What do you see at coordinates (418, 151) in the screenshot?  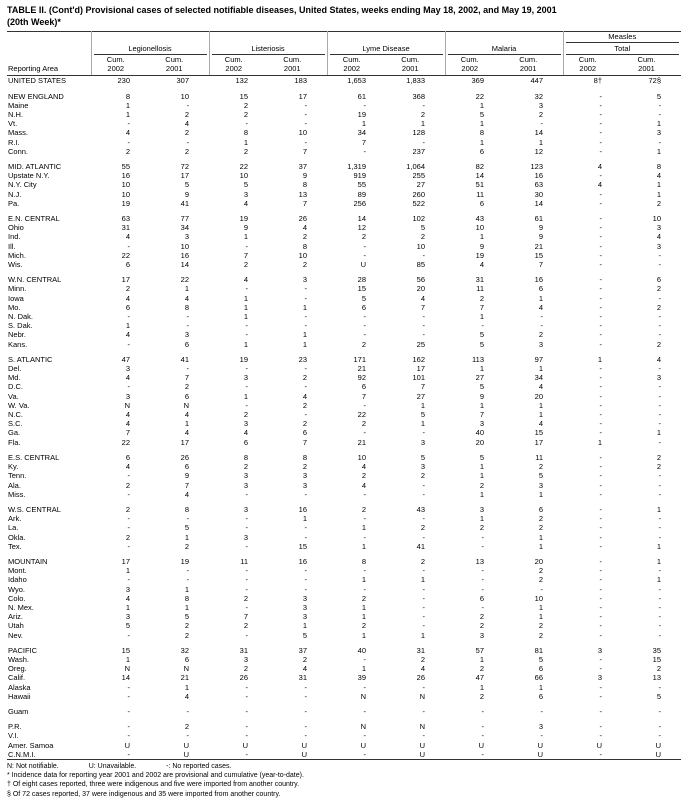 I see `value-cell: 237` at bounding box center [418, 151].